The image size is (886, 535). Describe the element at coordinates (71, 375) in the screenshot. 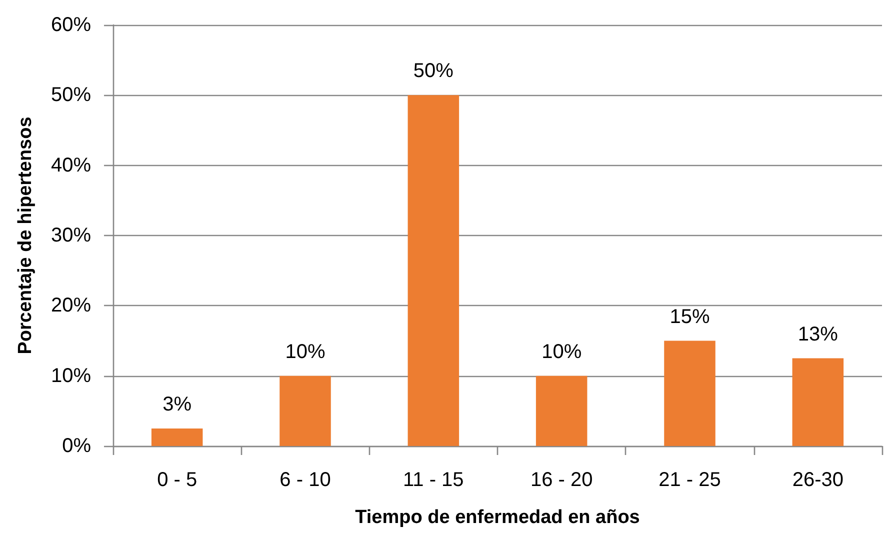

I see `y-tick-label: 10%` at that location.